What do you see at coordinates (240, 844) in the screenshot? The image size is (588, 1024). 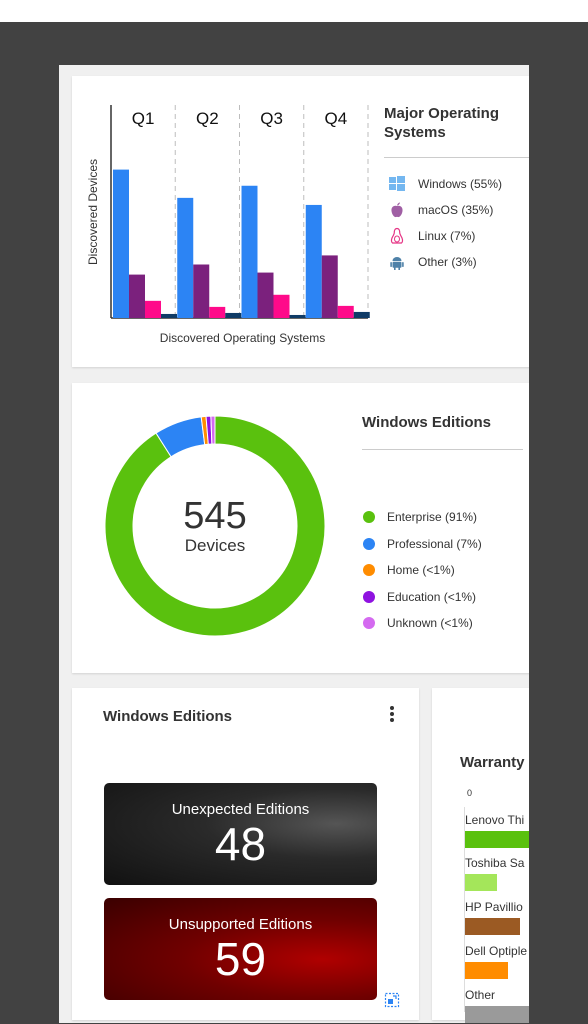 I see `unexpected-editions-value: 48` at bounding box center [240, 844].